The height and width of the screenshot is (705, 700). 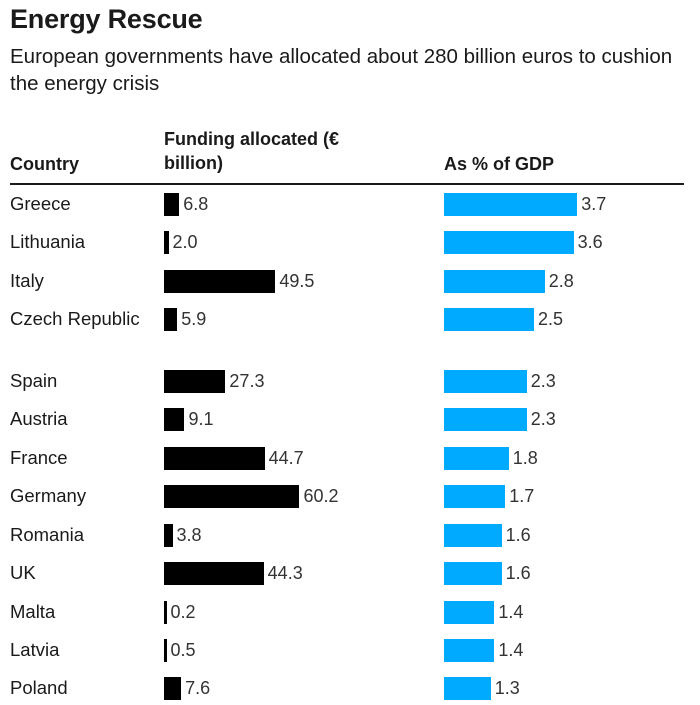 What do you see at coordinates (594, 204) in the screenshot?
I see `gdp-value: 3.7` at bounding box center [594, 204].